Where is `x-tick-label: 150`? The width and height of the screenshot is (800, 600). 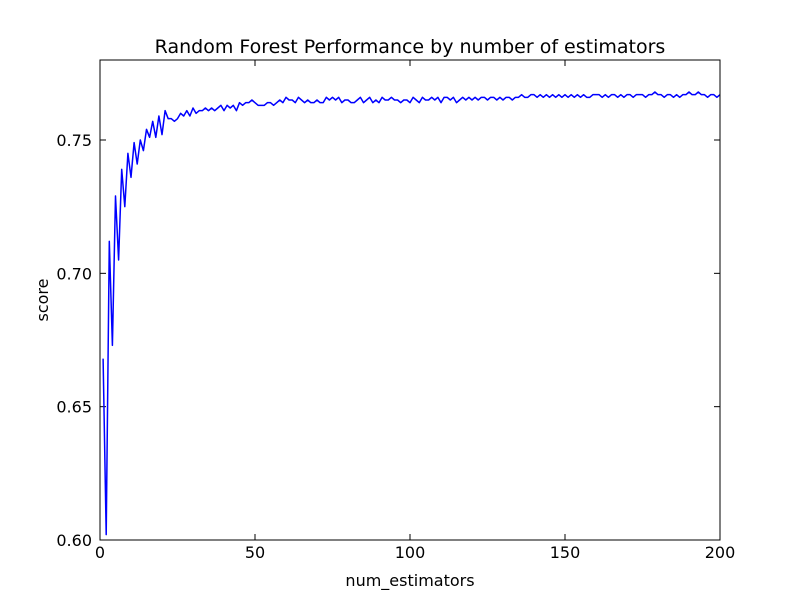 x-tick-label: 150 is located at coordinates (565, 552).